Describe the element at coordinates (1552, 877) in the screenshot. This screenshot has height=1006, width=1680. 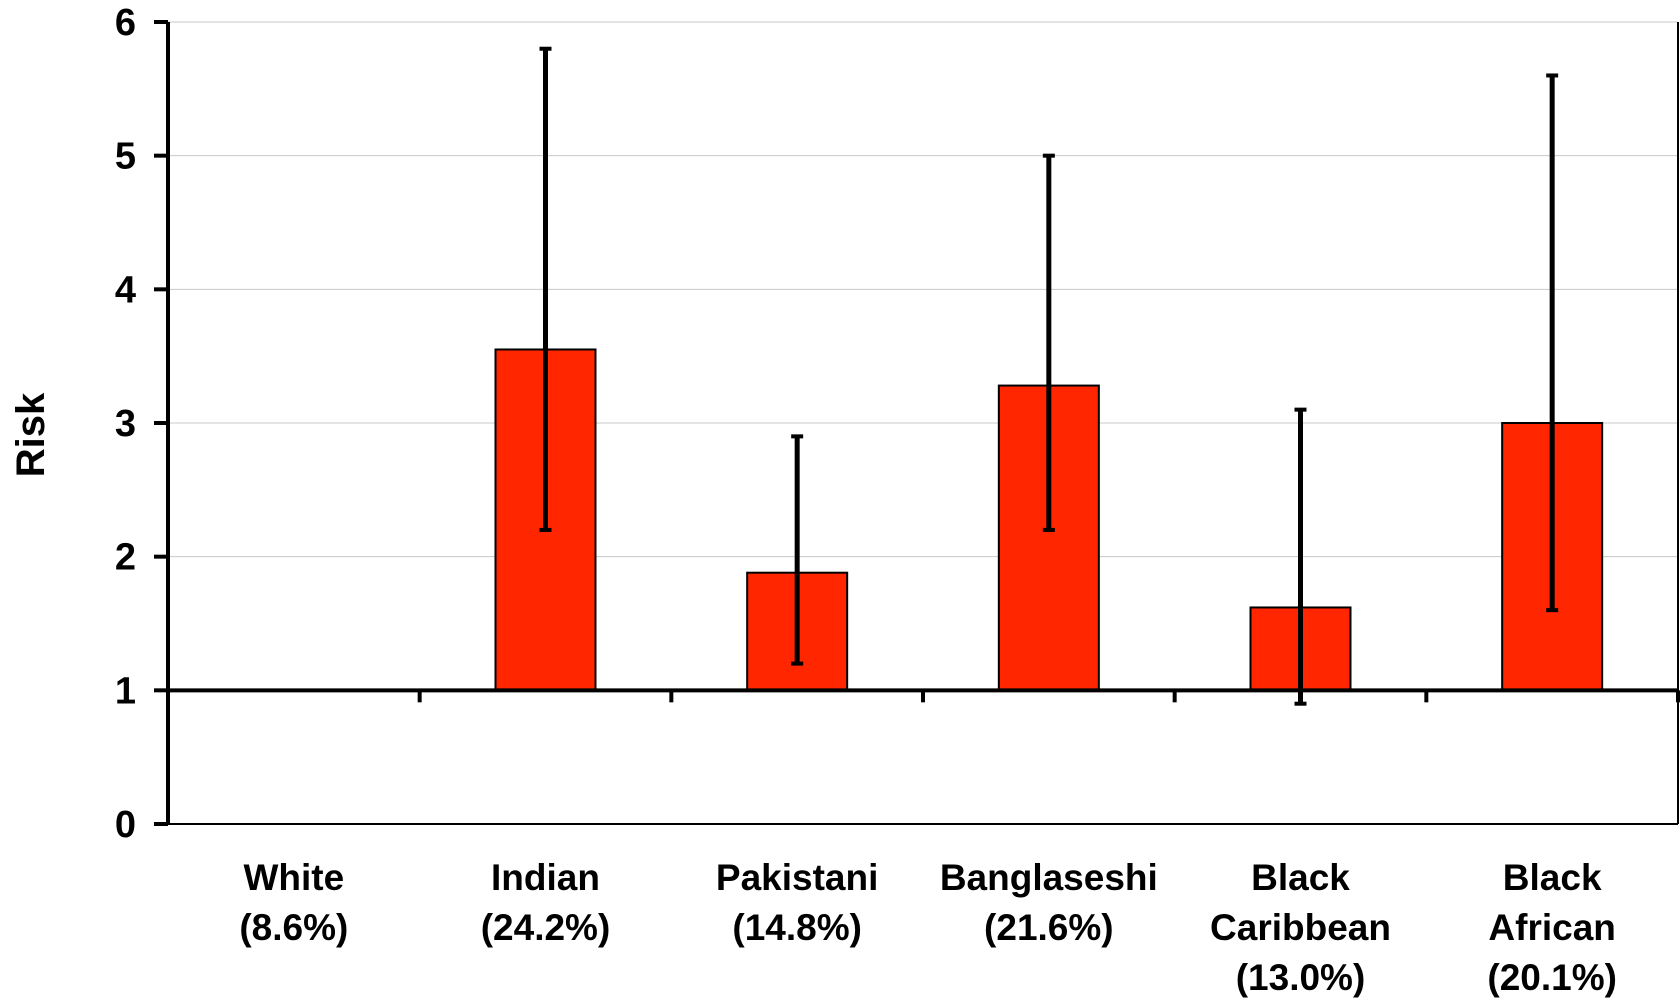
I see `x-category-label-5-0: Black` at that location.